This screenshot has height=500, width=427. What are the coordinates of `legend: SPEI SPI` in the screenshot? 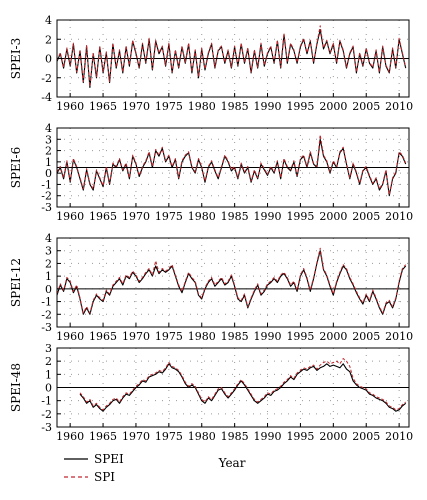 It's located at (94, 468).